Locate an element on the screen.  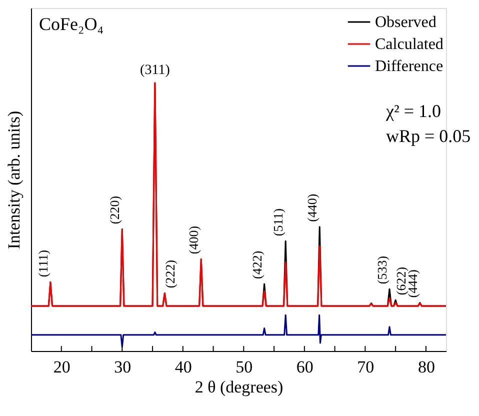
x-tick-label: 40 is located at coordinates (183, 367).